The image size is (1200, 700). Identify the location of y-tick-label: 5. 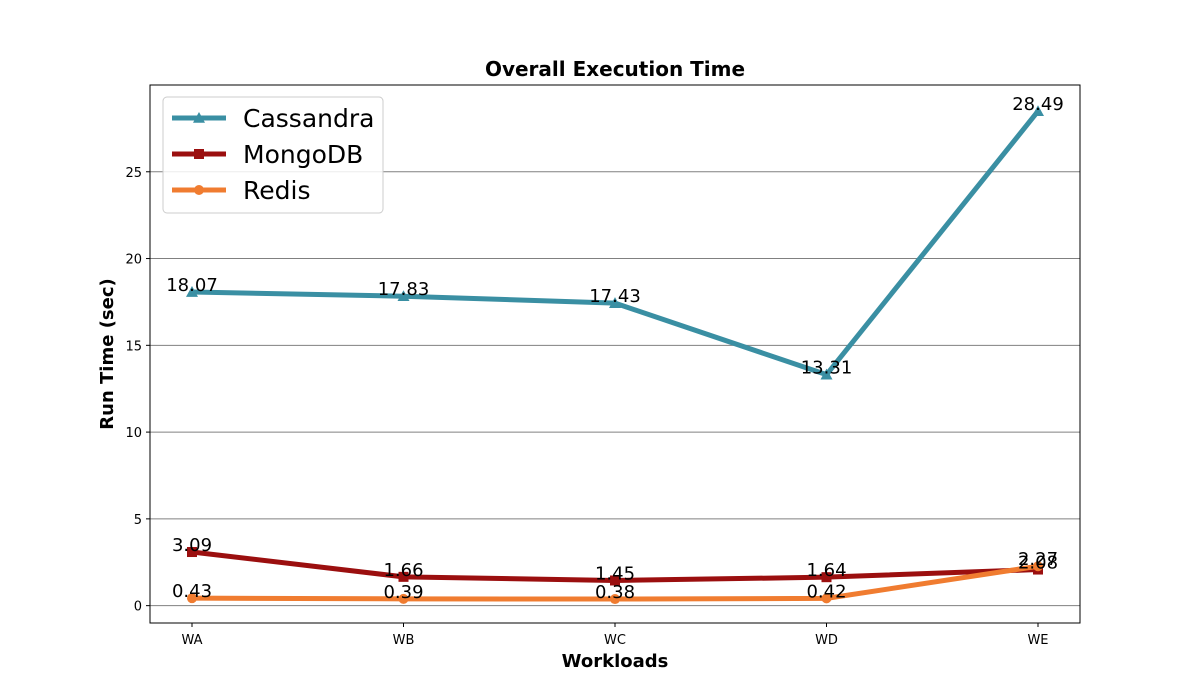
(138, 520).